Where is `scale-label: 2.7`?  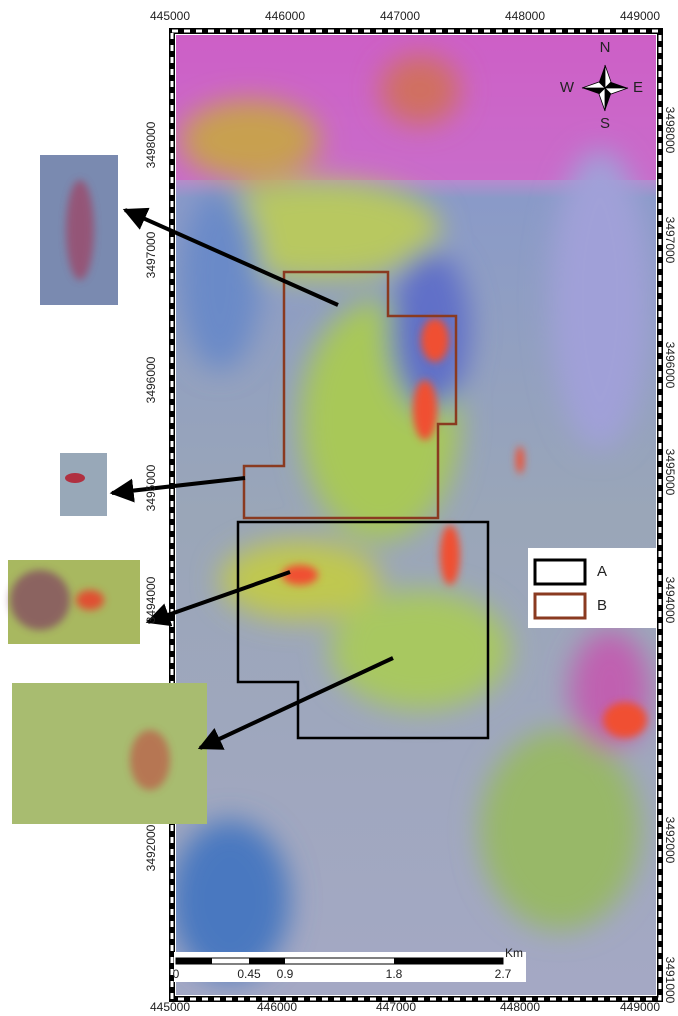
scale-label: 2.7 is located at coordinates (503, 974).